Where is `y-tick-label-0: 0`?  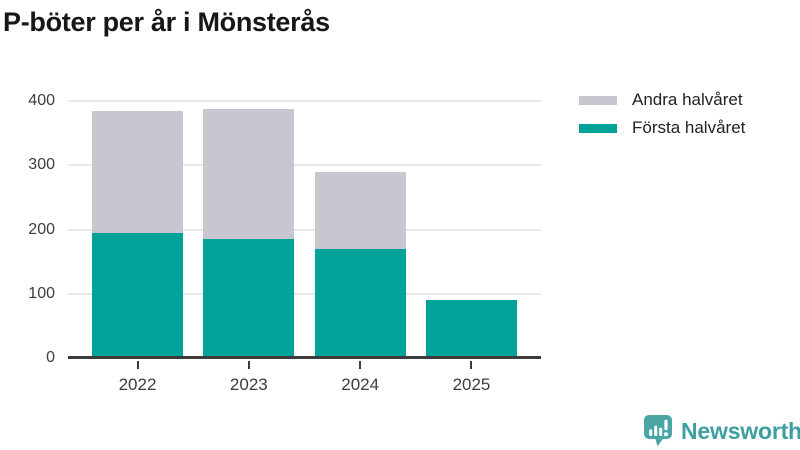 y-tick-label-0: 0 is located at coordinates (50, 357).